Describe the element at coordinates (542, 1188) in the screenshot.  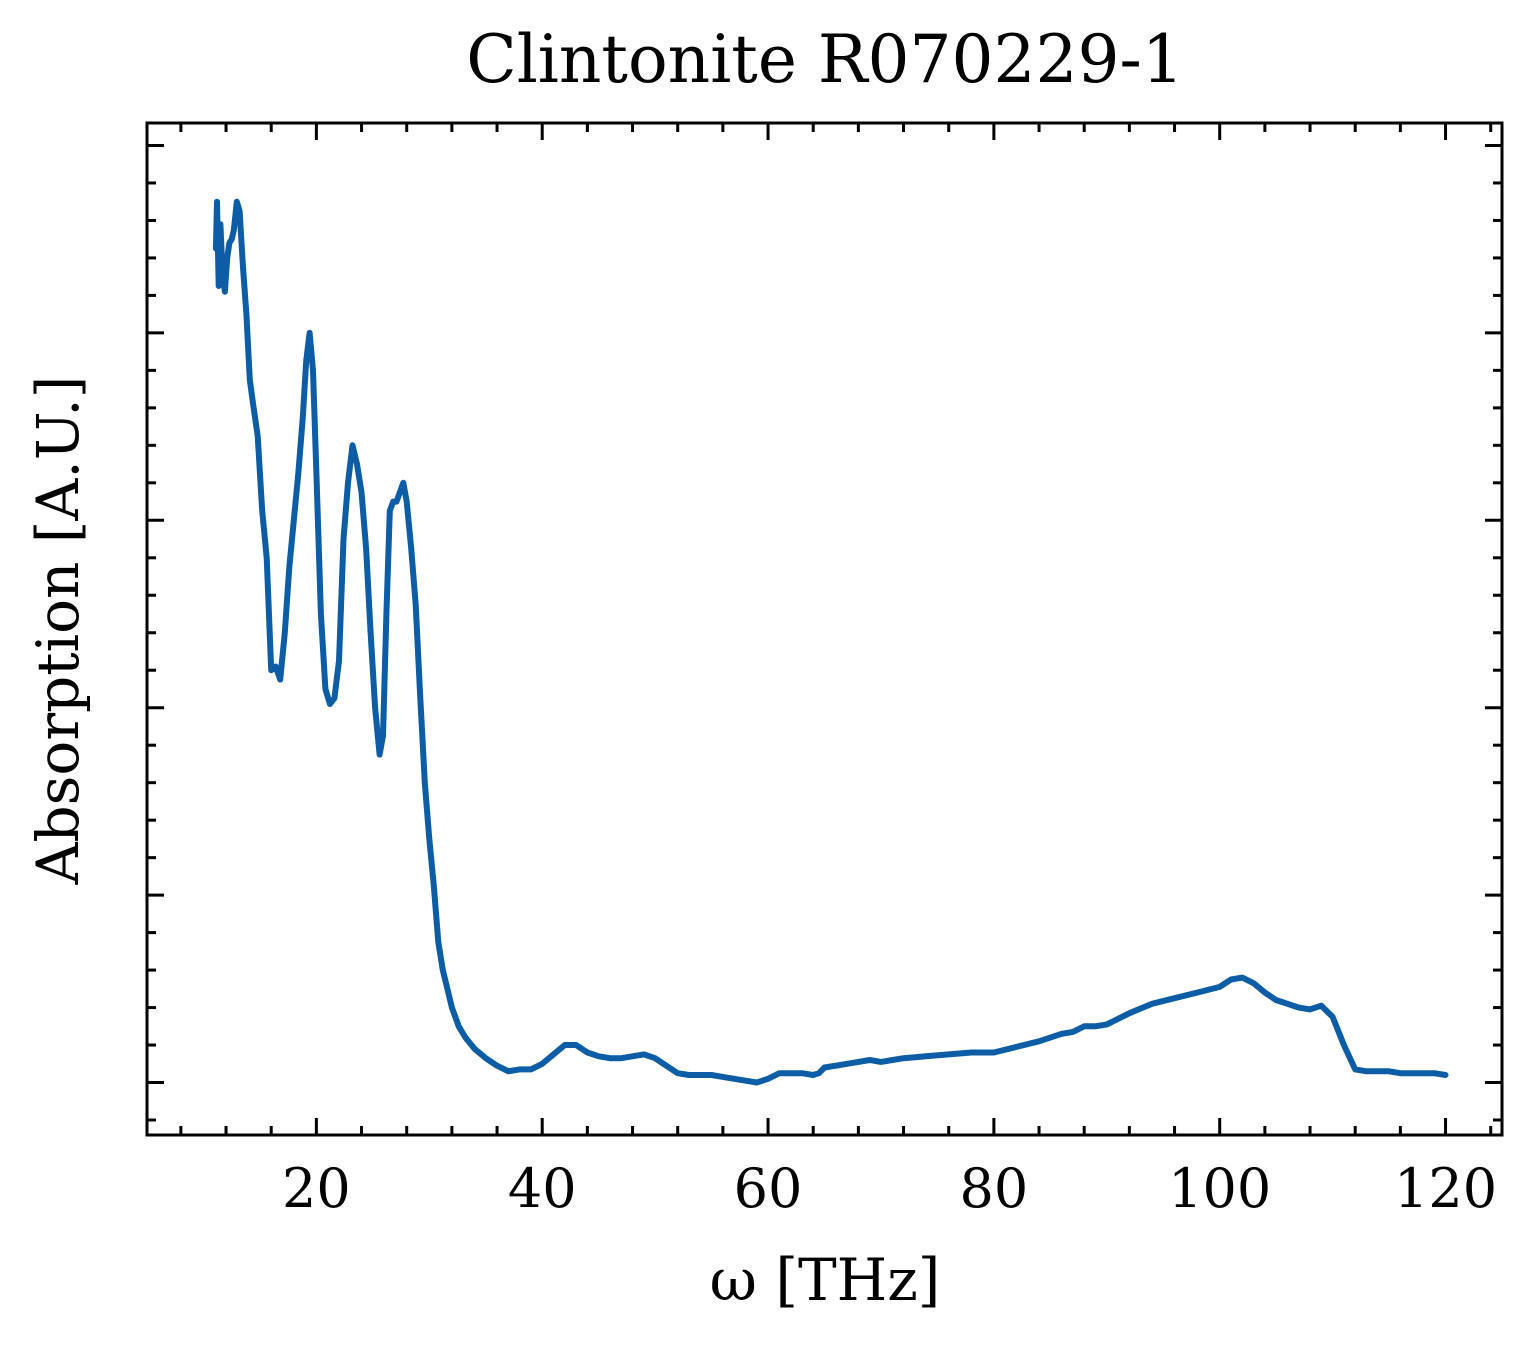
I see `x-tick-label: 40` at that location.